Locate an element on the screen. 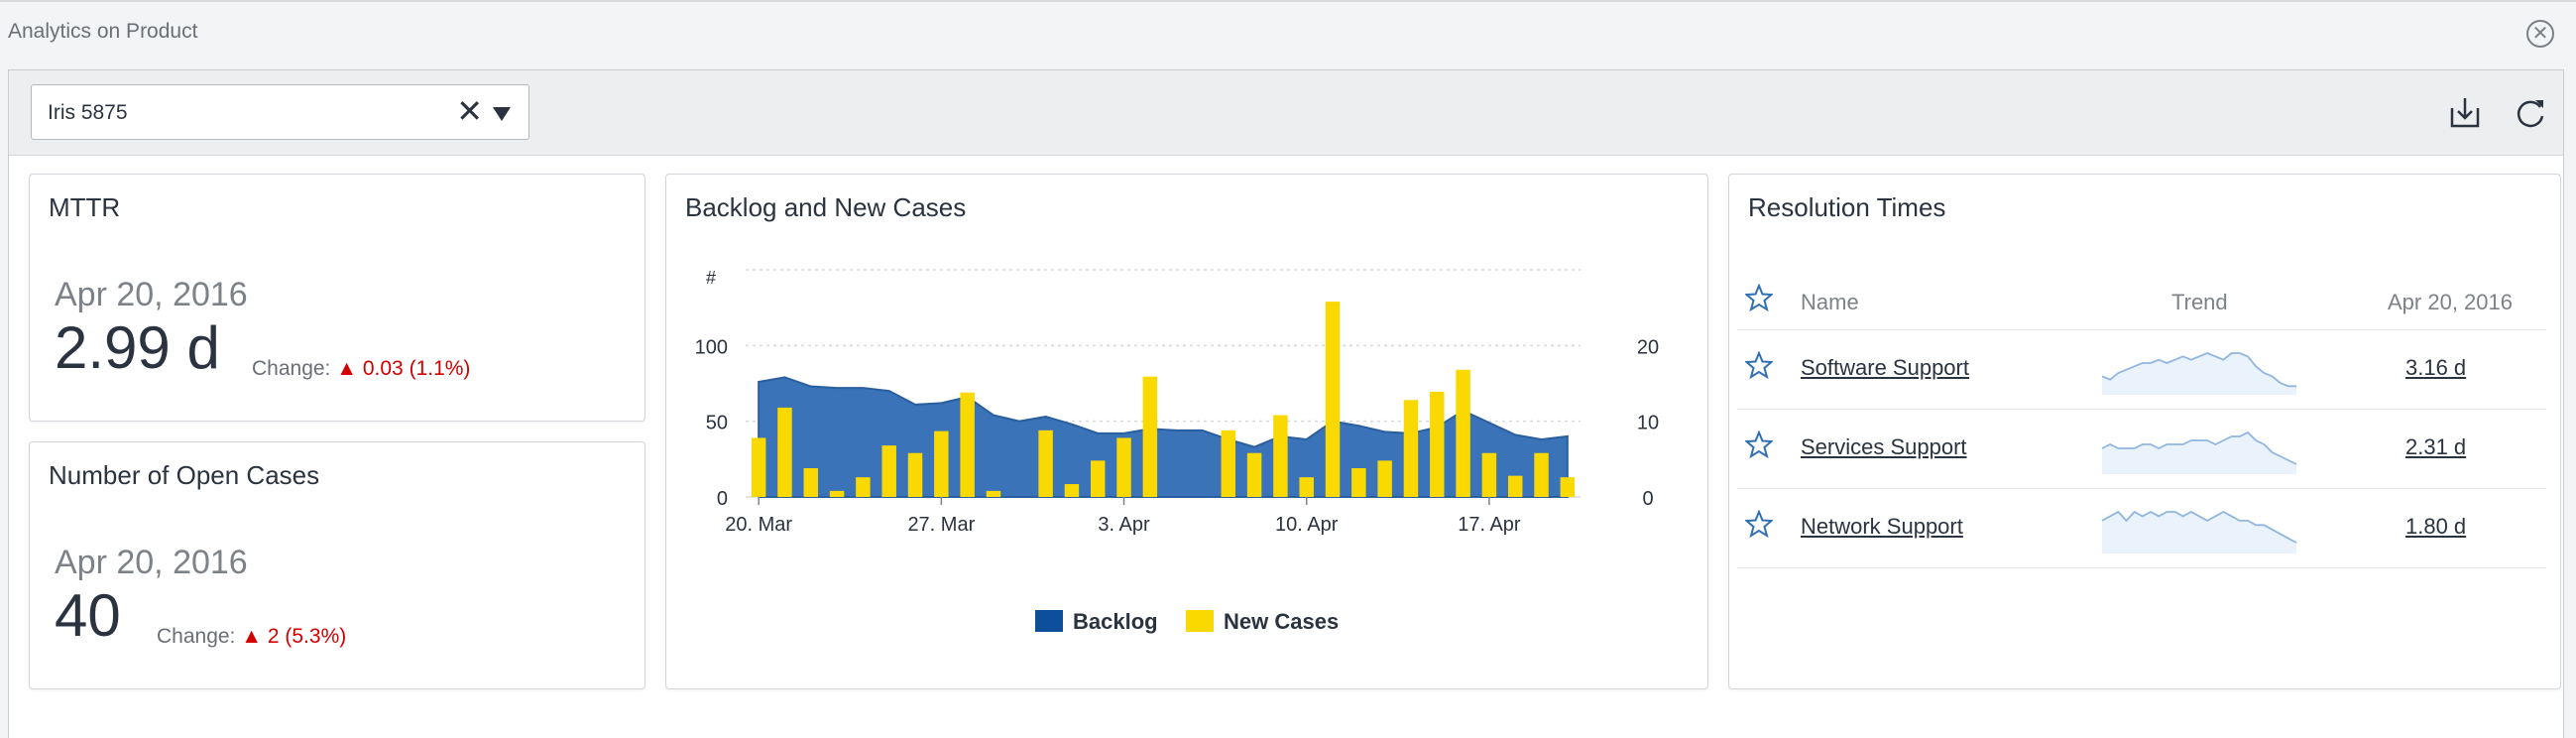 The height and width of the screenshot is (738, 2576). chevron-down-icon is located at coordinates (502, 115).